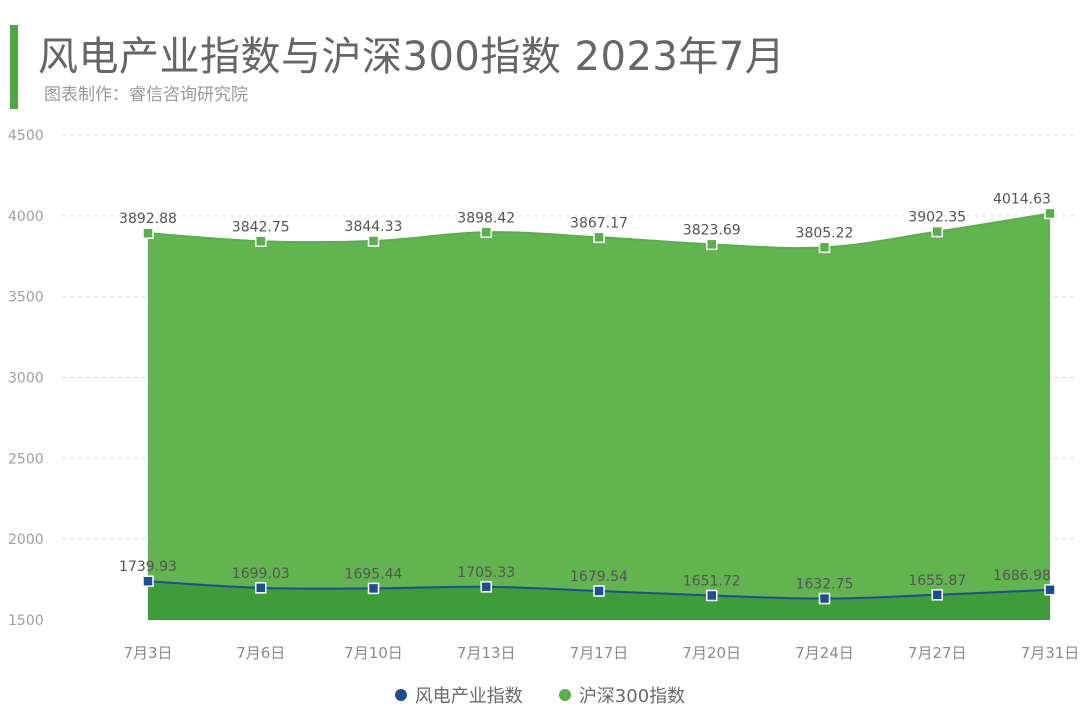 This screenshot has height=720, width=1080. I want to click on x-tick-label: 7月24日, so click(824, 653).